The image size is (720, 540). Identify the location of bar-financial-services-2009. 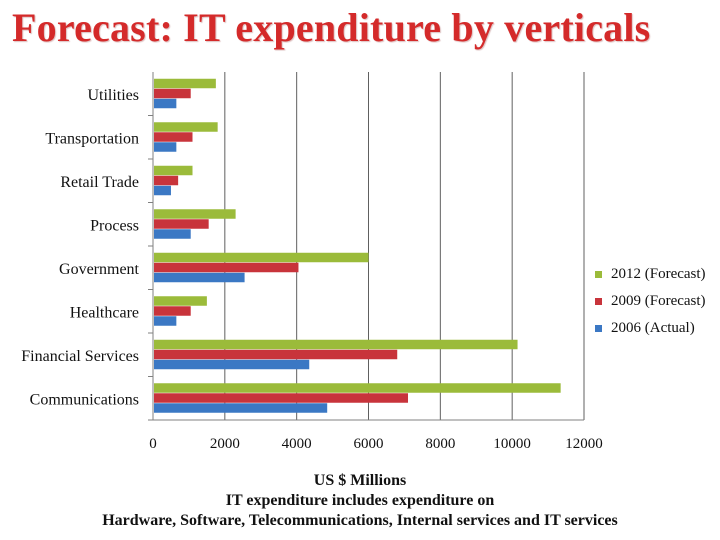
(276, 354).